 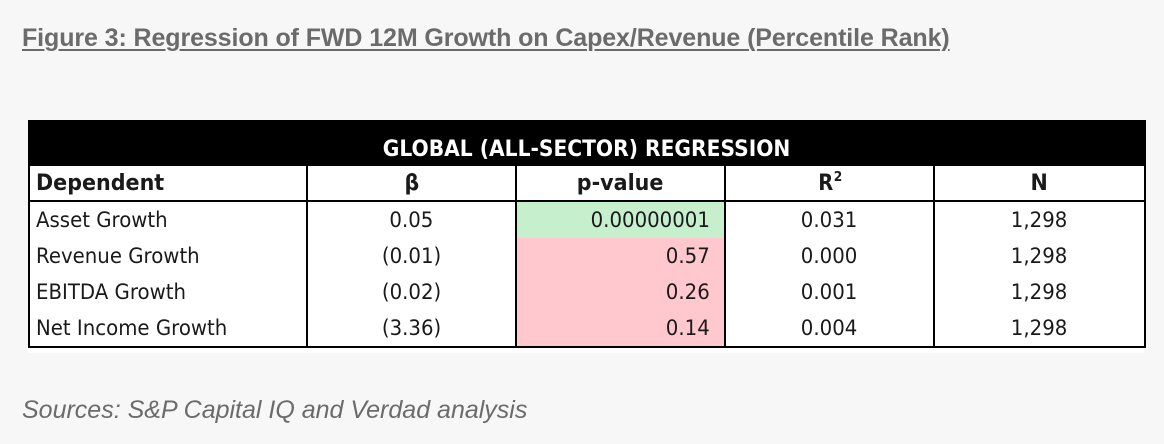 What do you see at coordinates (168, 219) in the screenshot?
I see `cell-dependent: Asset Growth` at bounding box center [168, 219].